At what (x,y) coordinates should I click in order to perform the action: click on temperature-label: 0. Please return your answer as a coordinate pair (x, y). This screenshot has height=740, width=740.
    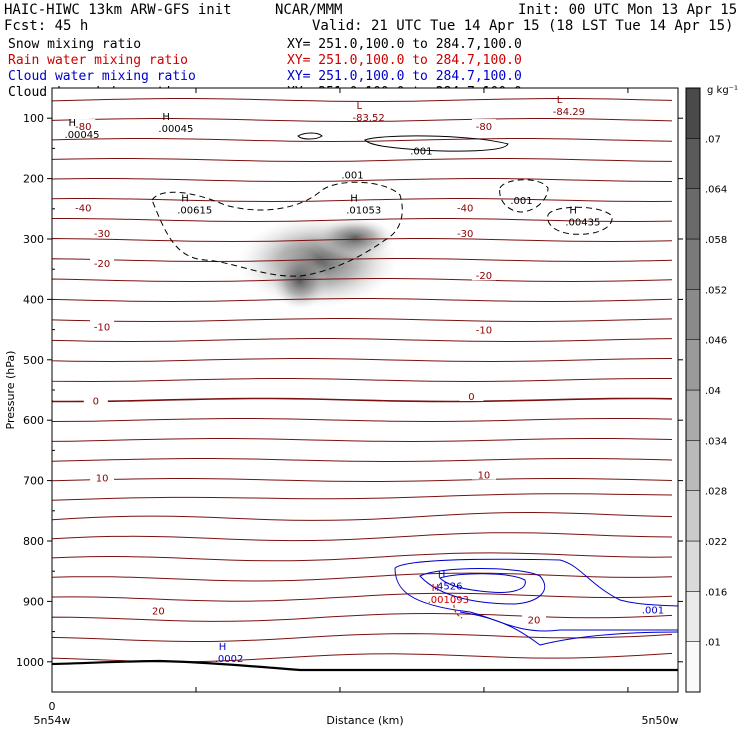
    Looking at the image, I should click on (471, 397).